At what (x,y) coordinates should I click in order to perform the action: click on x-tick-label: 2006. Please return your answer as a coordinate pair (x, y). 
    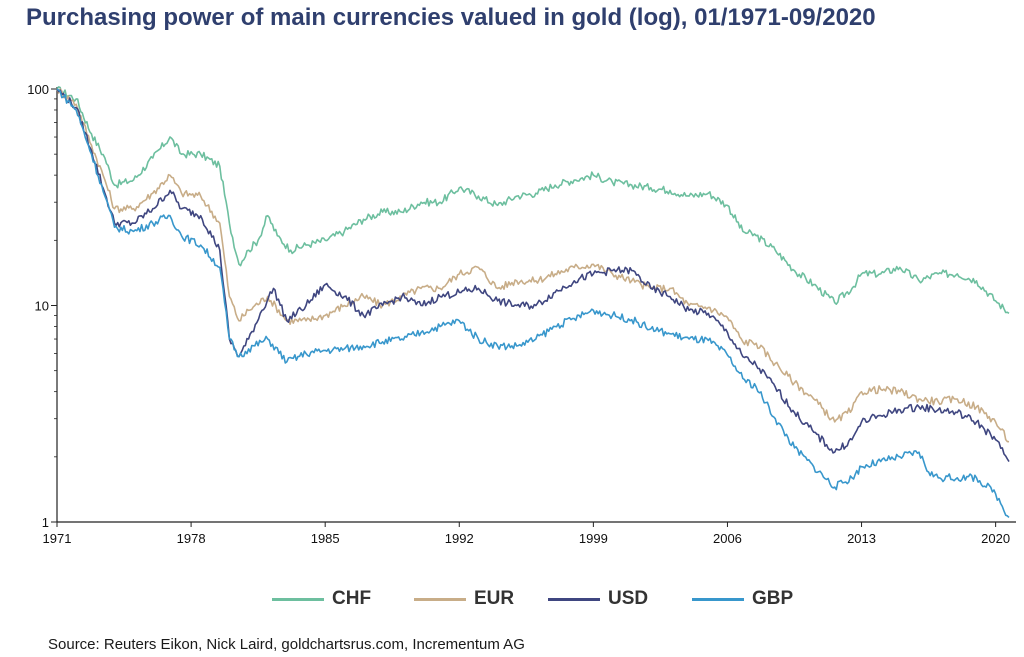
    Looking at the image, I should click on (727, 538).